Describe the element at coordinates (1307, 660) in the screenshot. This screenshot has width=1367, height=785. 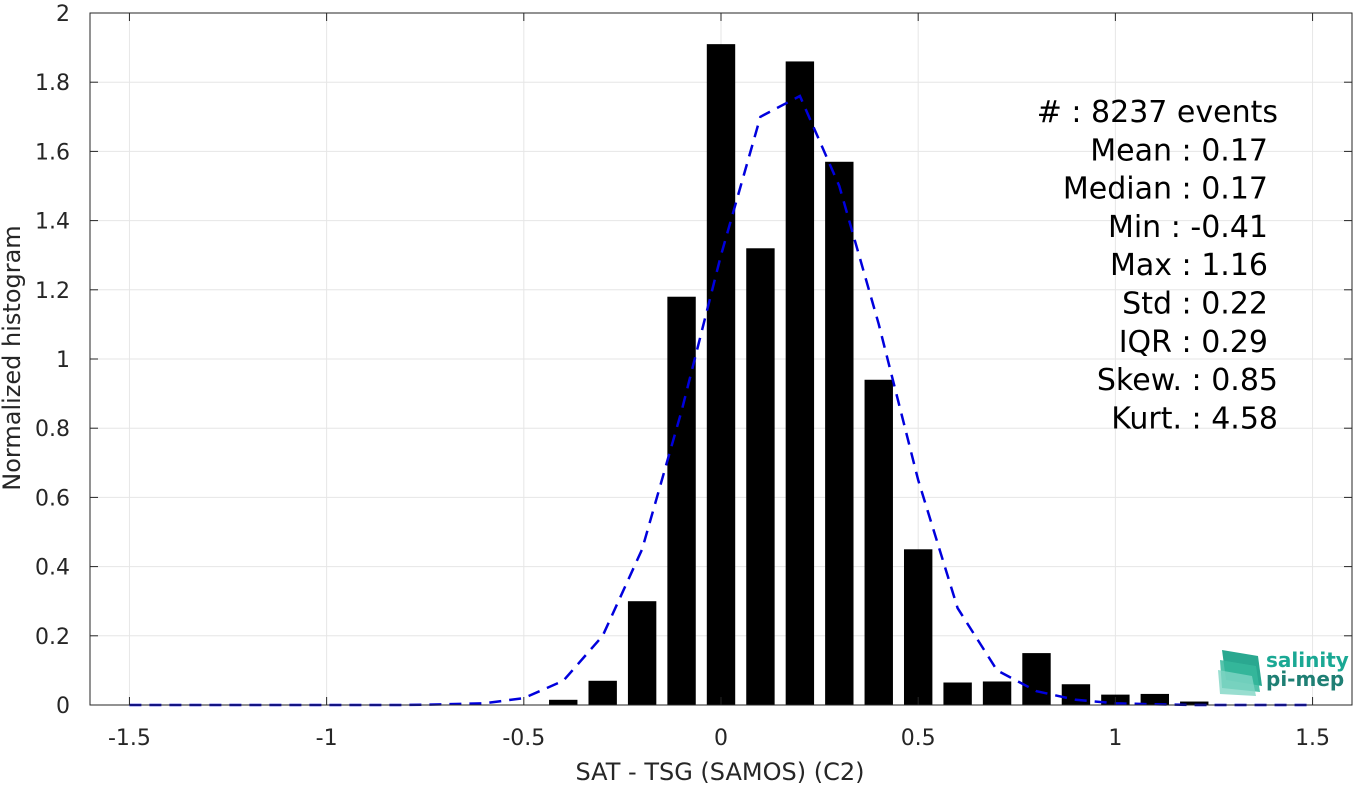
I see `logo-text-salinity: salinity` at that location.